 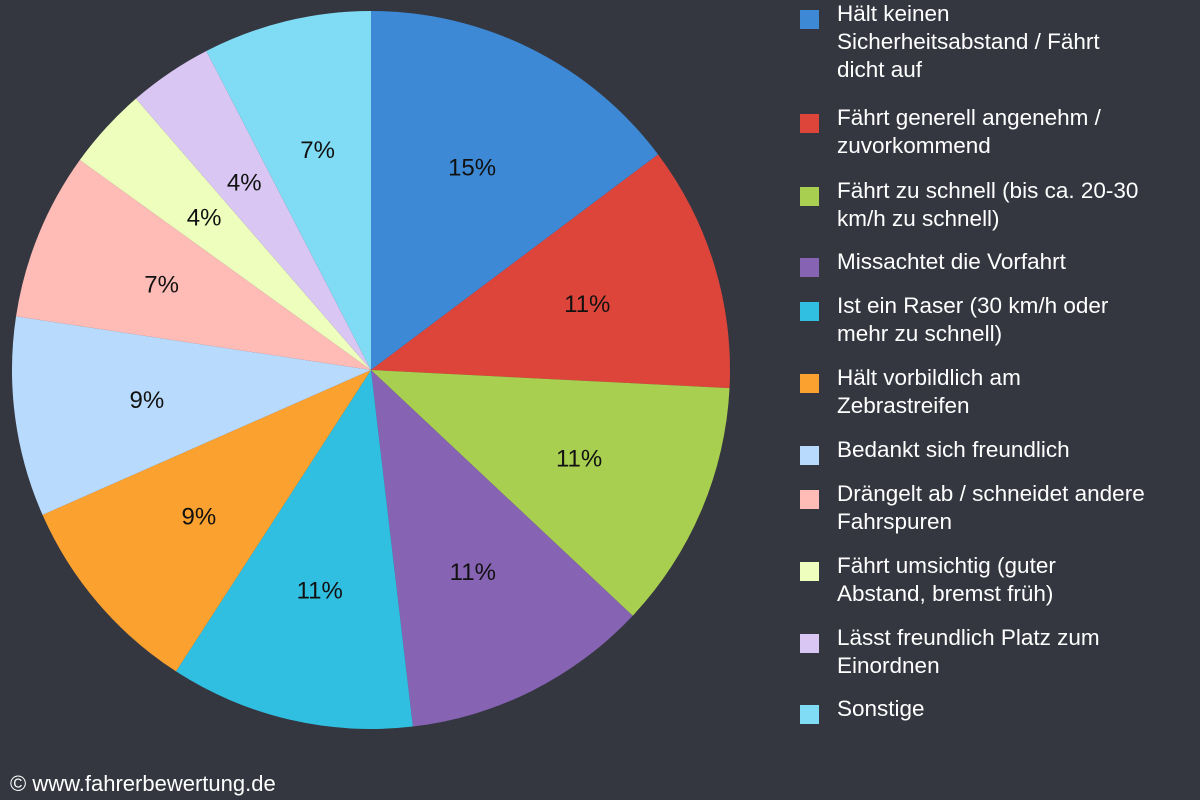 I want to click on legend-item: Lässt freundlich Platz zum Einordnen, so click(x=998, y=652).